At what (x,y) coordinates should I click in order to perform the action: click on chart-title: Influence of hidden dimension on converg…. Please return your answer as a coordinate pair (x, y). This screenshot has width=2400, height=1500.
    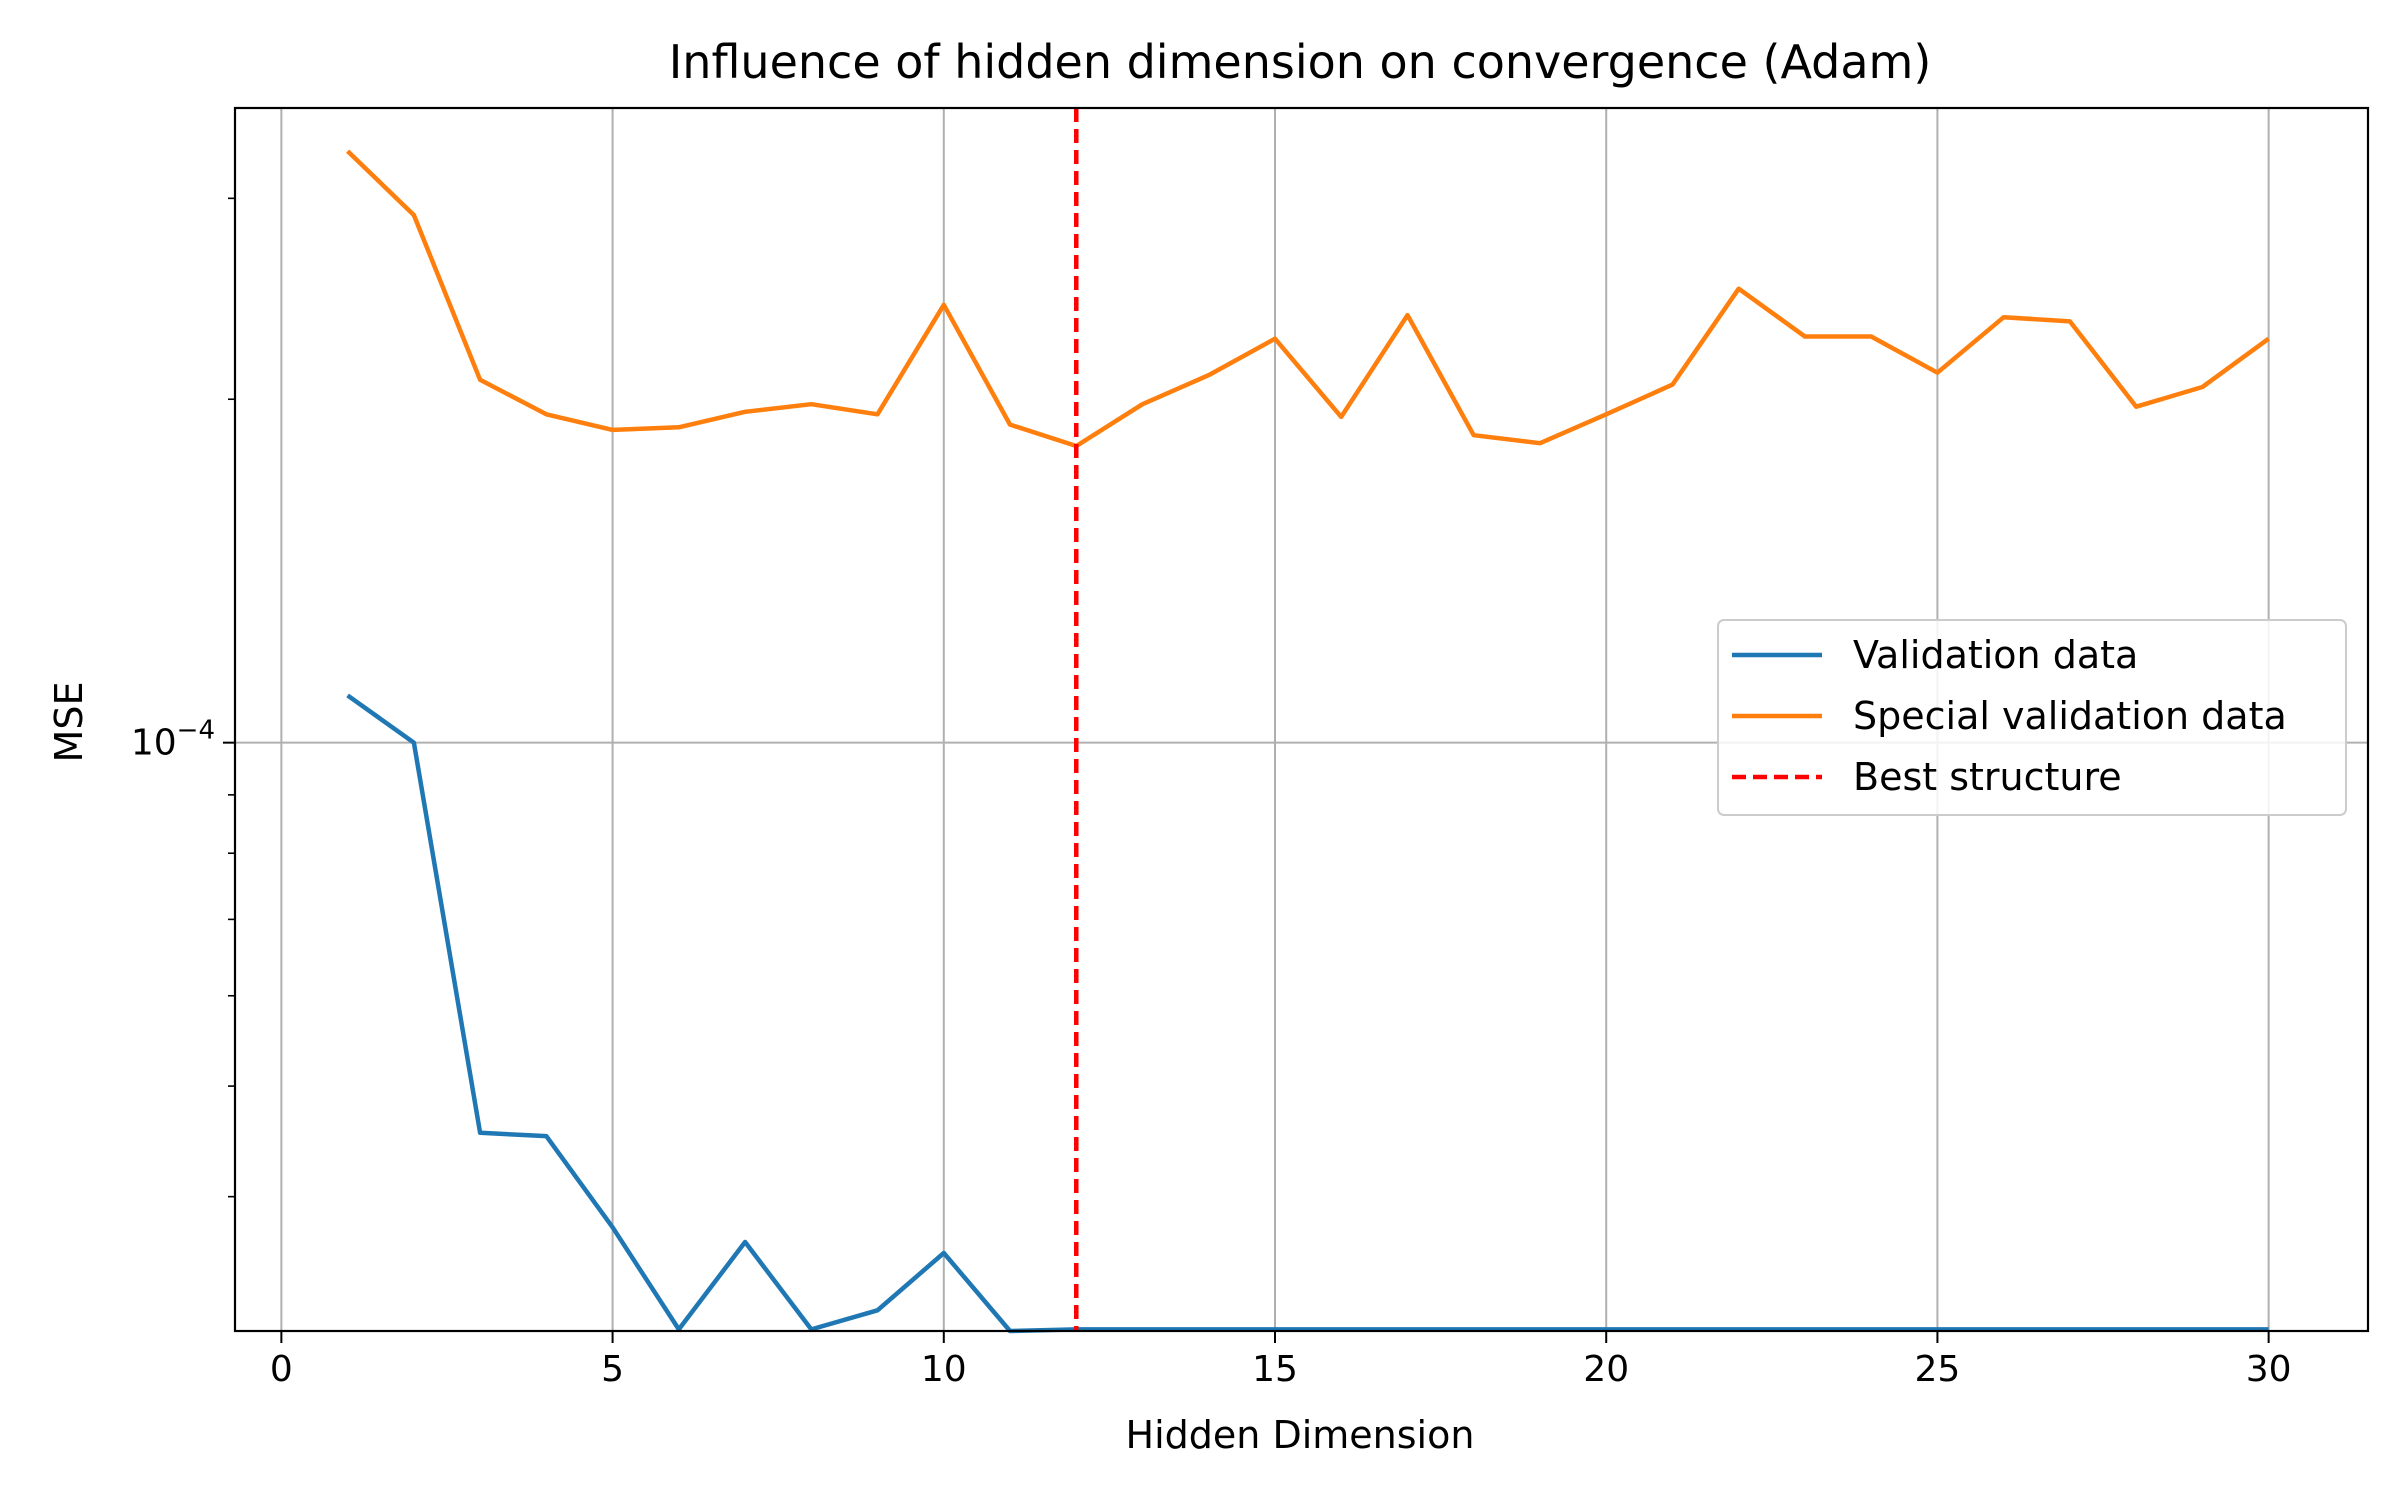
    Looking at the image, I should click on (1300, 62).